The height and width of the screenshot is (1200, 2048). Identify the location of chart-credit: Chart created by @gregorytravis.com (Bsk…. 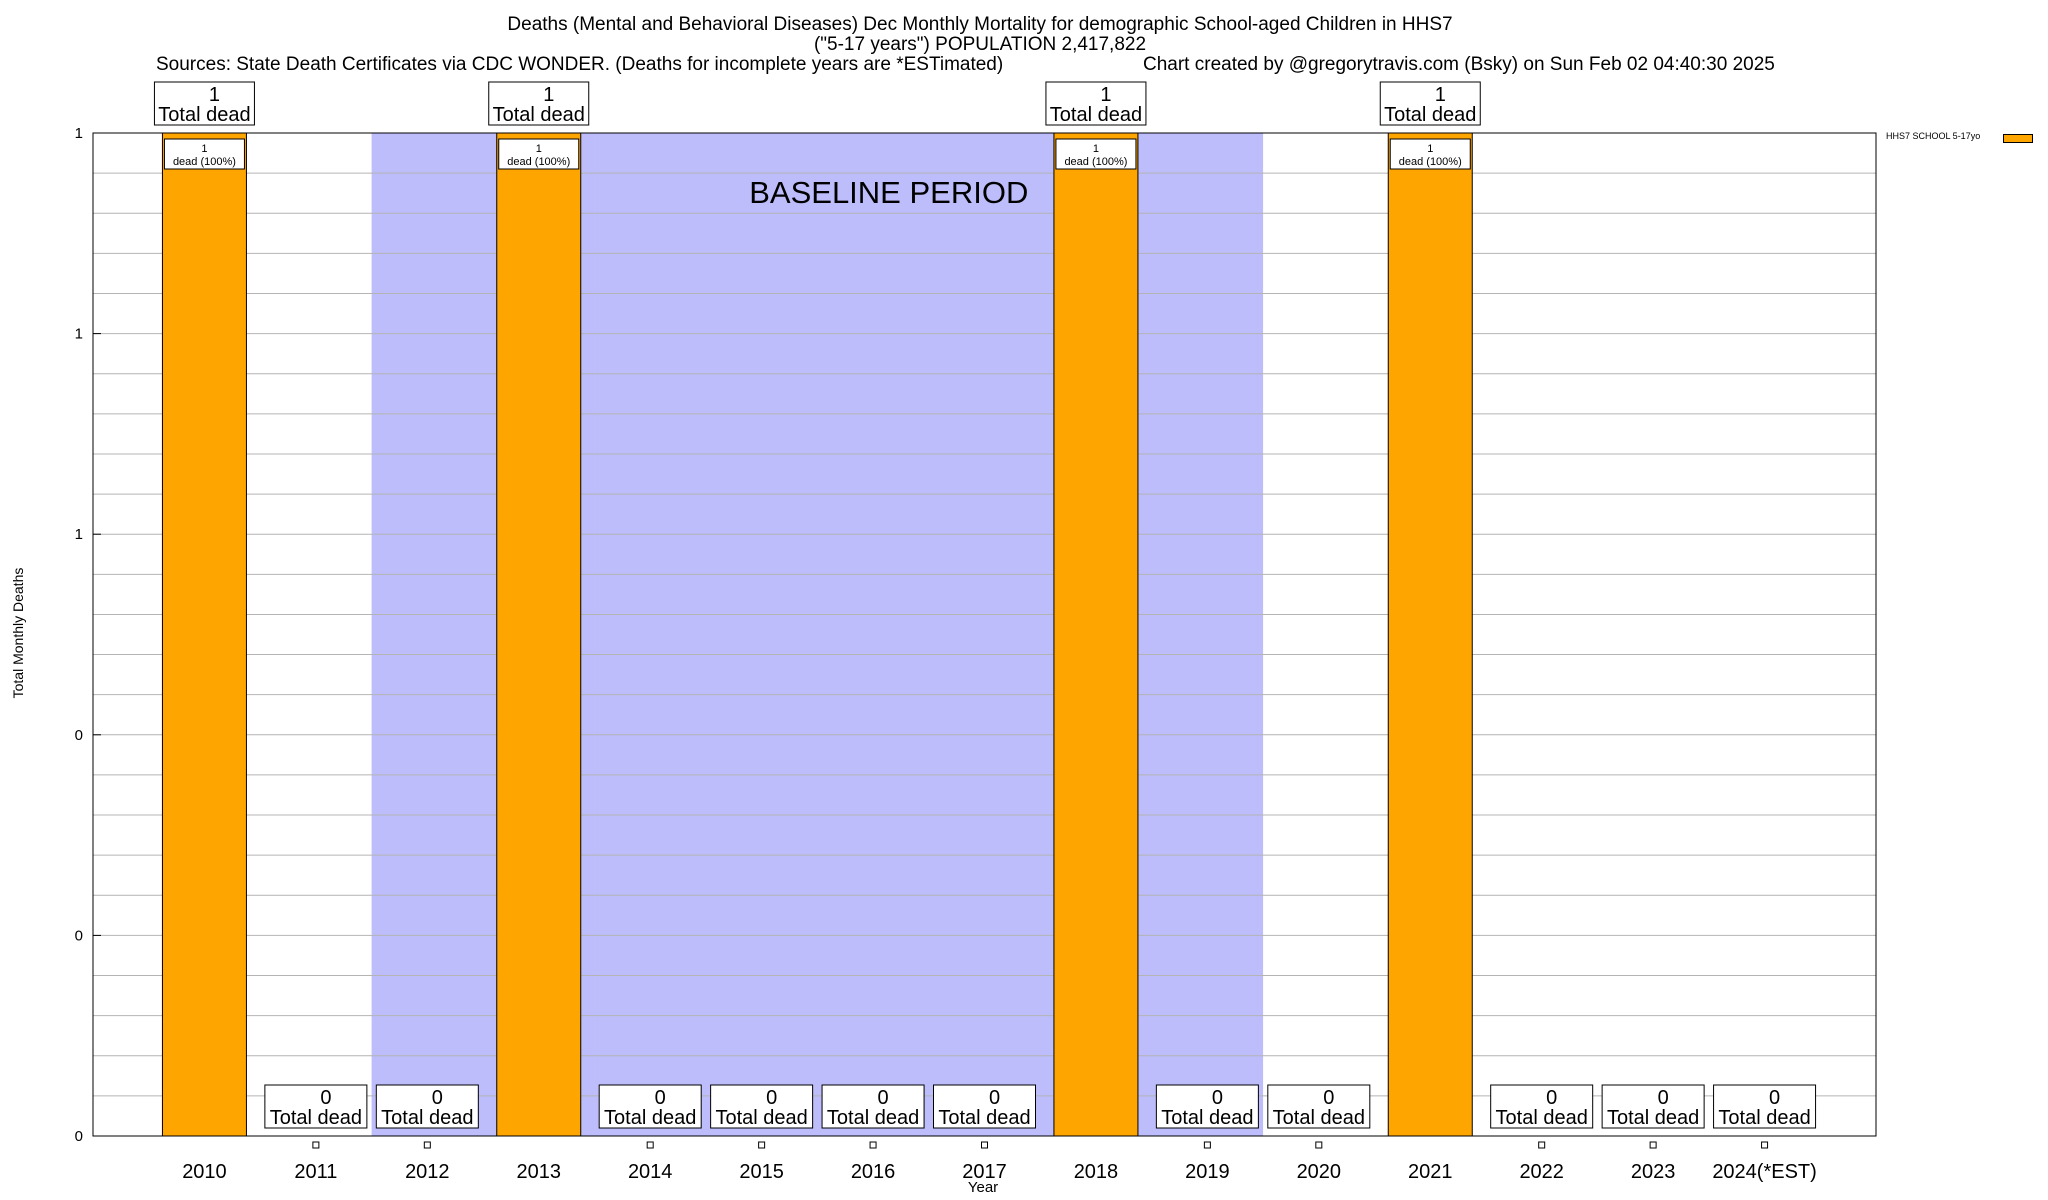
(1459, 64).